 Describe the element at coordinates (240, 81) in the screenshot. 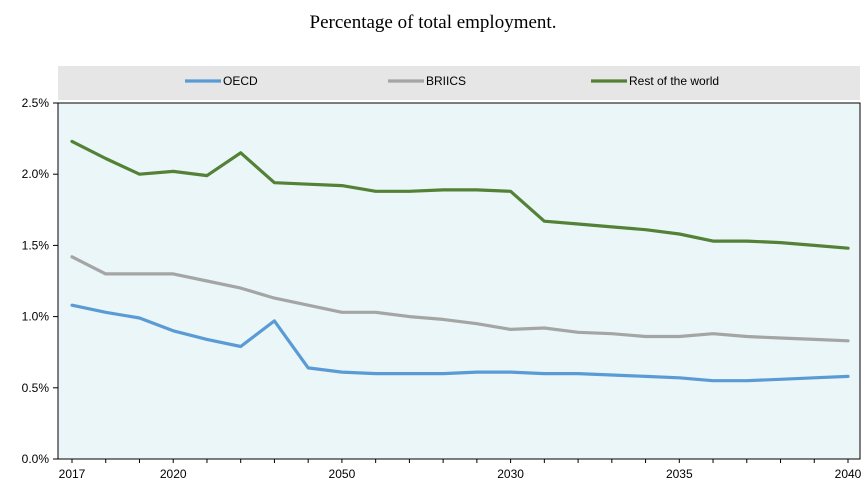

I see `legend-label-oecd: OECD` at that location.